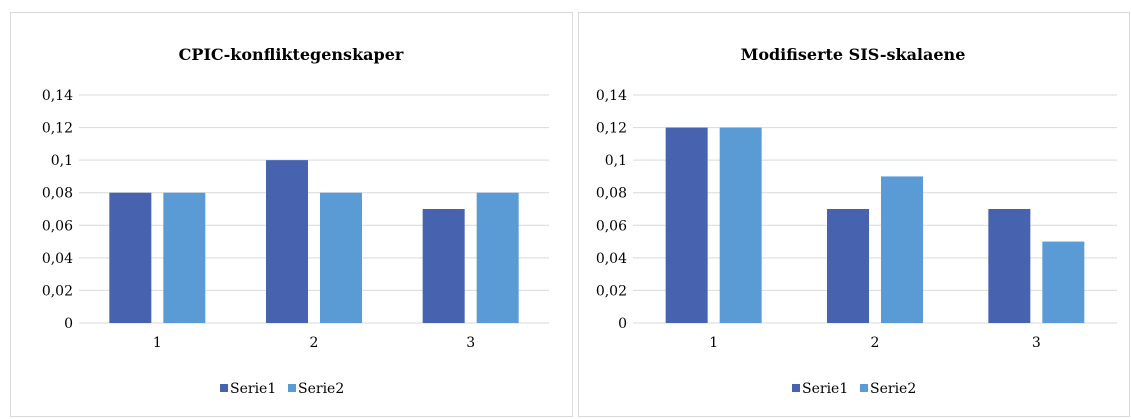 The width and height of the screenshot is (1131, 419). Describe the element at coordinates (853, 54) in the screenshot. I see `chart-title: Modifiserte SIS-skalaene` at that location.